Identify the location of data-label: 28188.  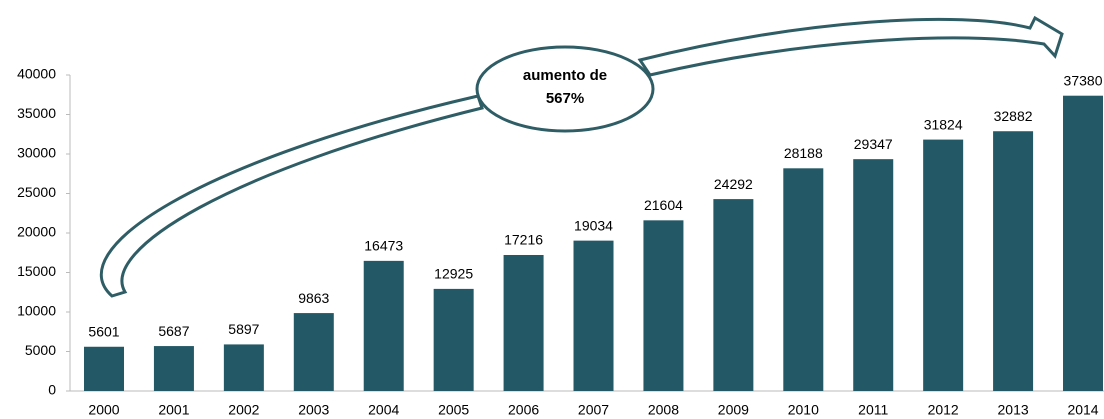
(803, 153).